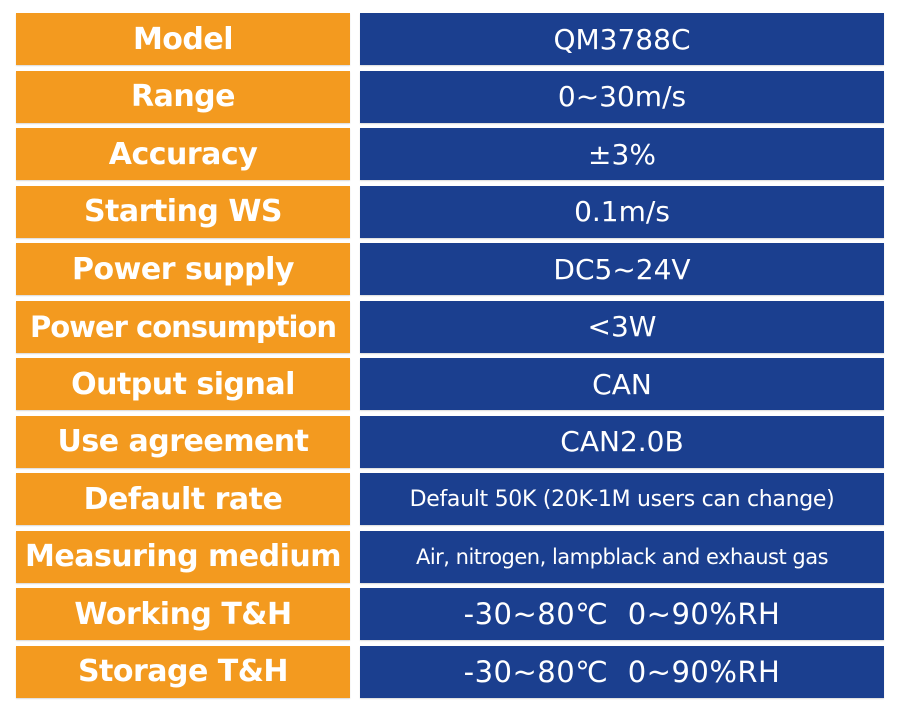 The height and width of the screenshot is (716, 900). What do you see at coordinates (183, 614) in the screenshot?
I see `spec-label: Working T&H` at bounding box center [183, 614].